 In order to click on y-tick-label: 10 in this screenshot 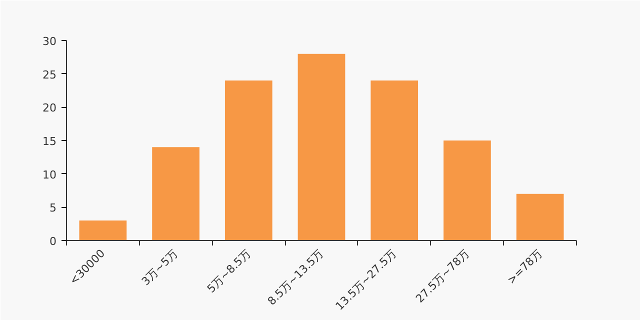, I will do `click(49, 175)`.